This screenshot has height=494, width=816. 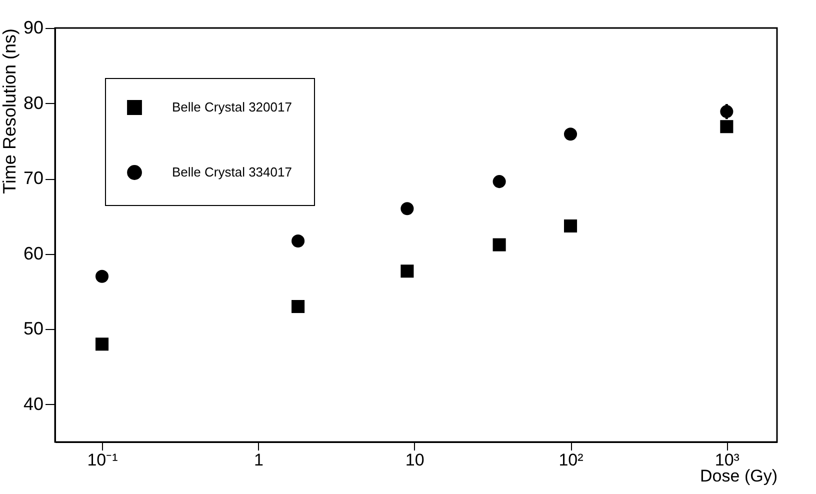 I want to click on y-tick-label: 50, so click(x=33, y=328).